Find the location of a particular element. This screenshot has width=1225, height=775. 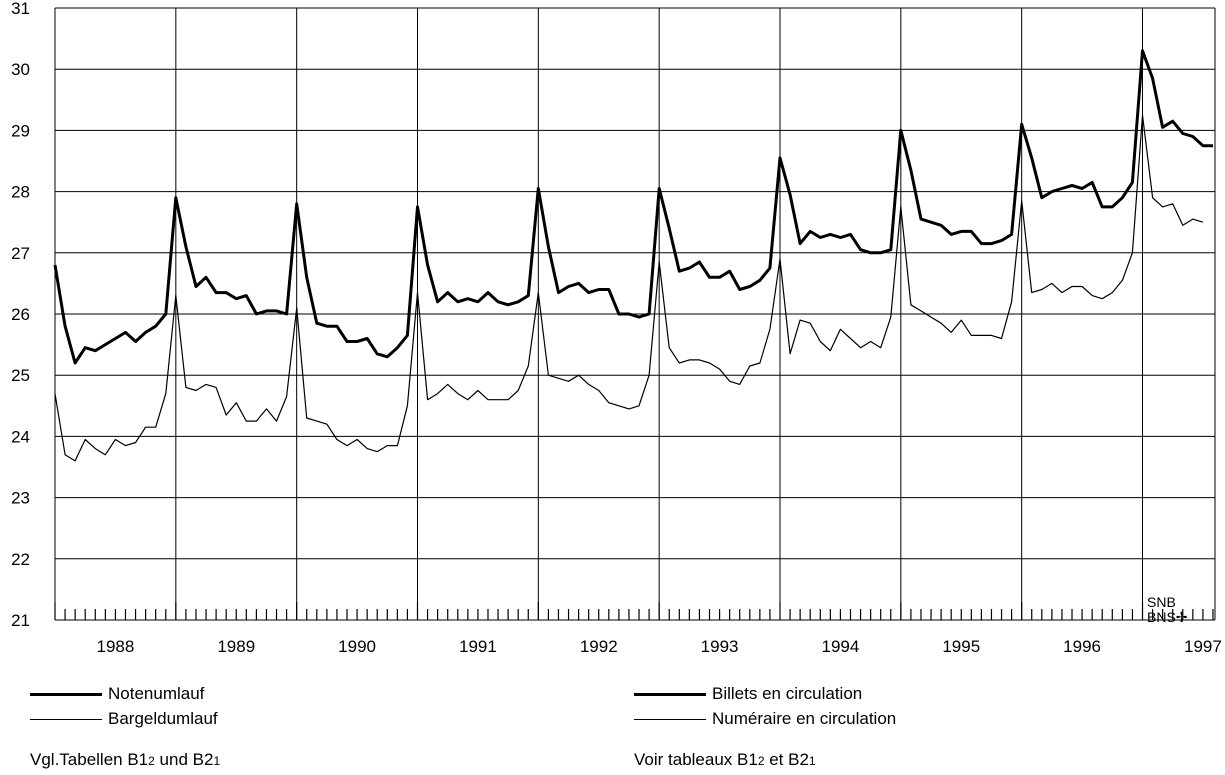

table-reference-de: Vgl.Tabellen B12 und B21 is located at coordinates (125, 760).